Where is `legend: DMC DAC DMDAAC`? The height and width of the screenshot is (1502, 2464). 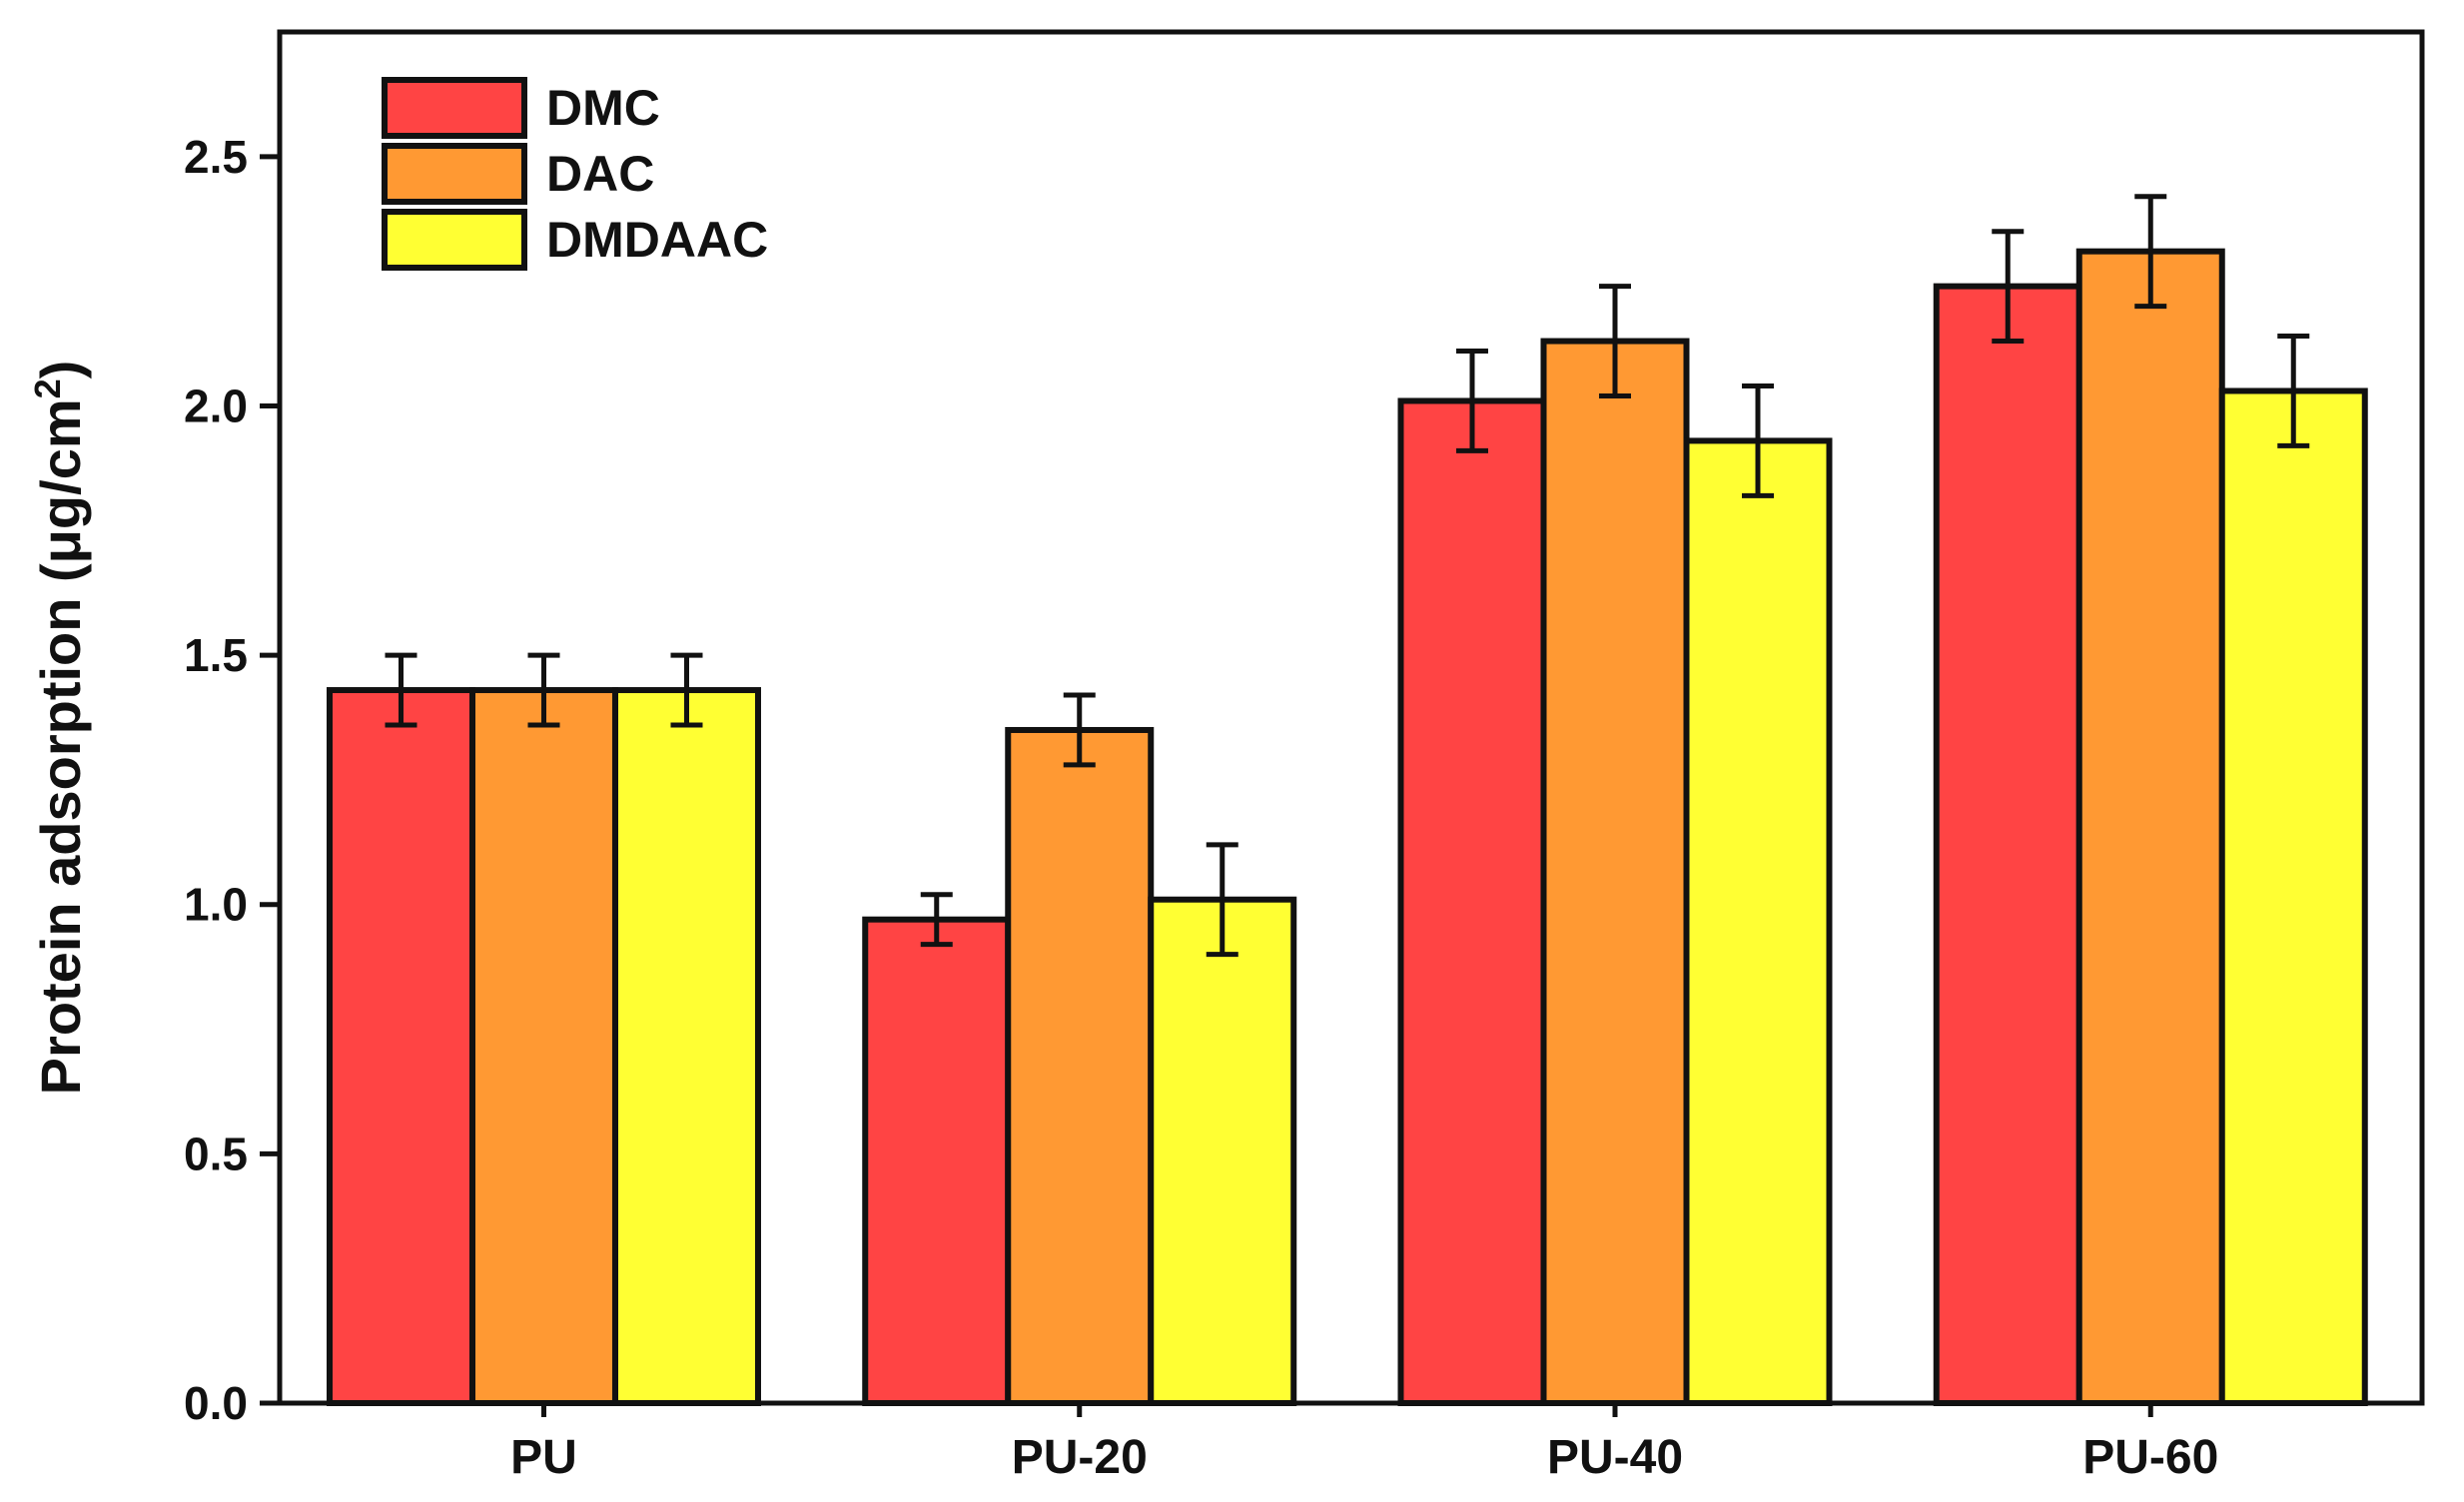 legend: DMC DAC DMDAAC is located at coordinates (575, 174).